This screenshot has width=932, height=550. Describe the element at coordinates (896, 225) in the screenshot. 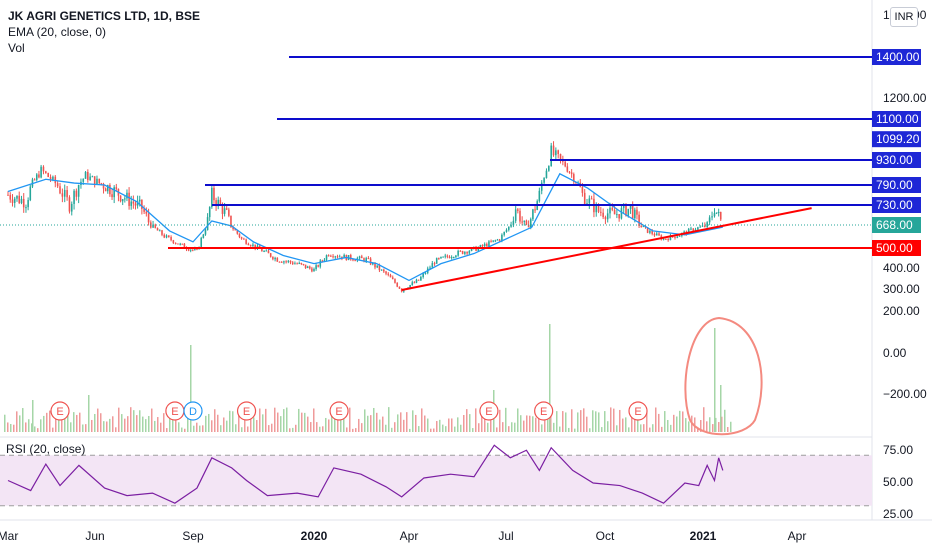

I see `last-price-label-bg` at that location.